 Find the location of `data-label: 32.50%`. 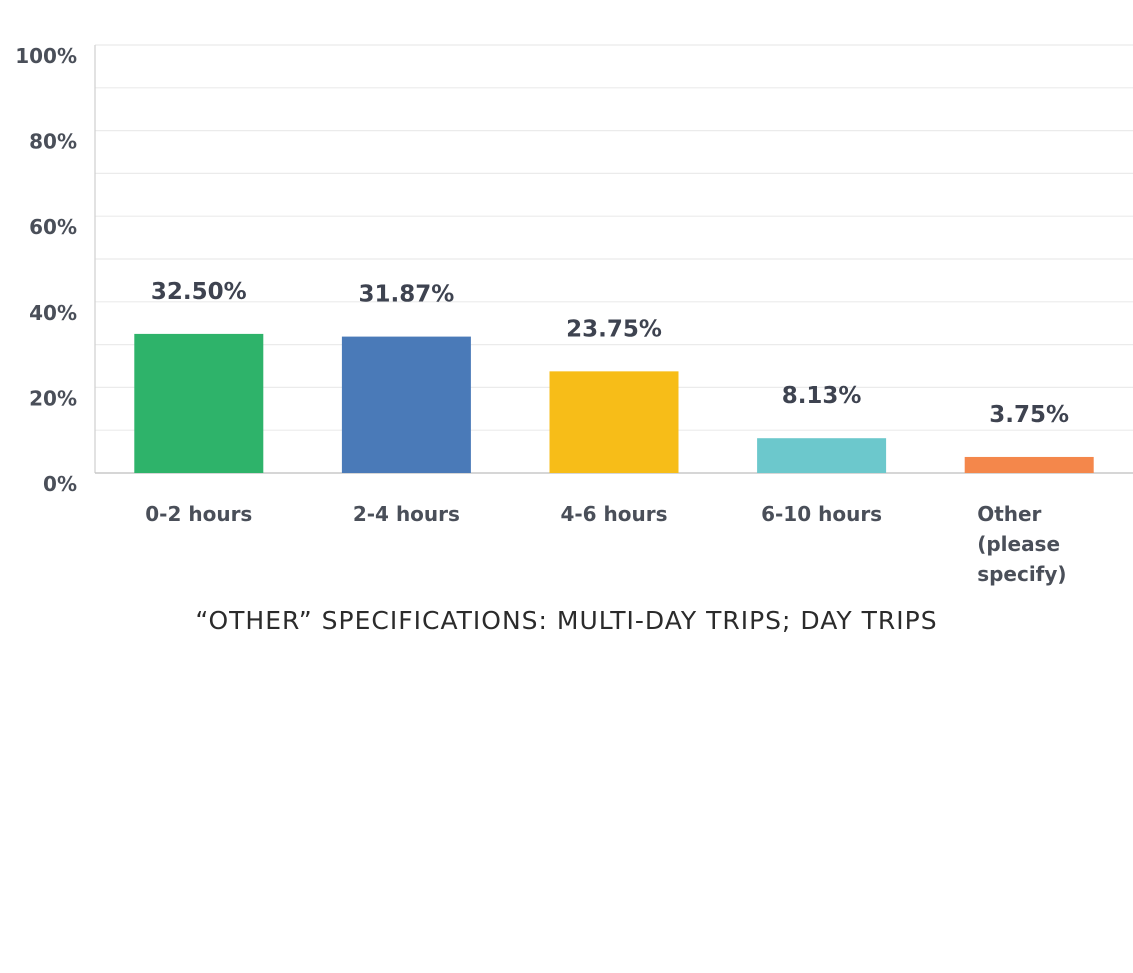

data-label: 32.50% is located at coordinates (199, 292).